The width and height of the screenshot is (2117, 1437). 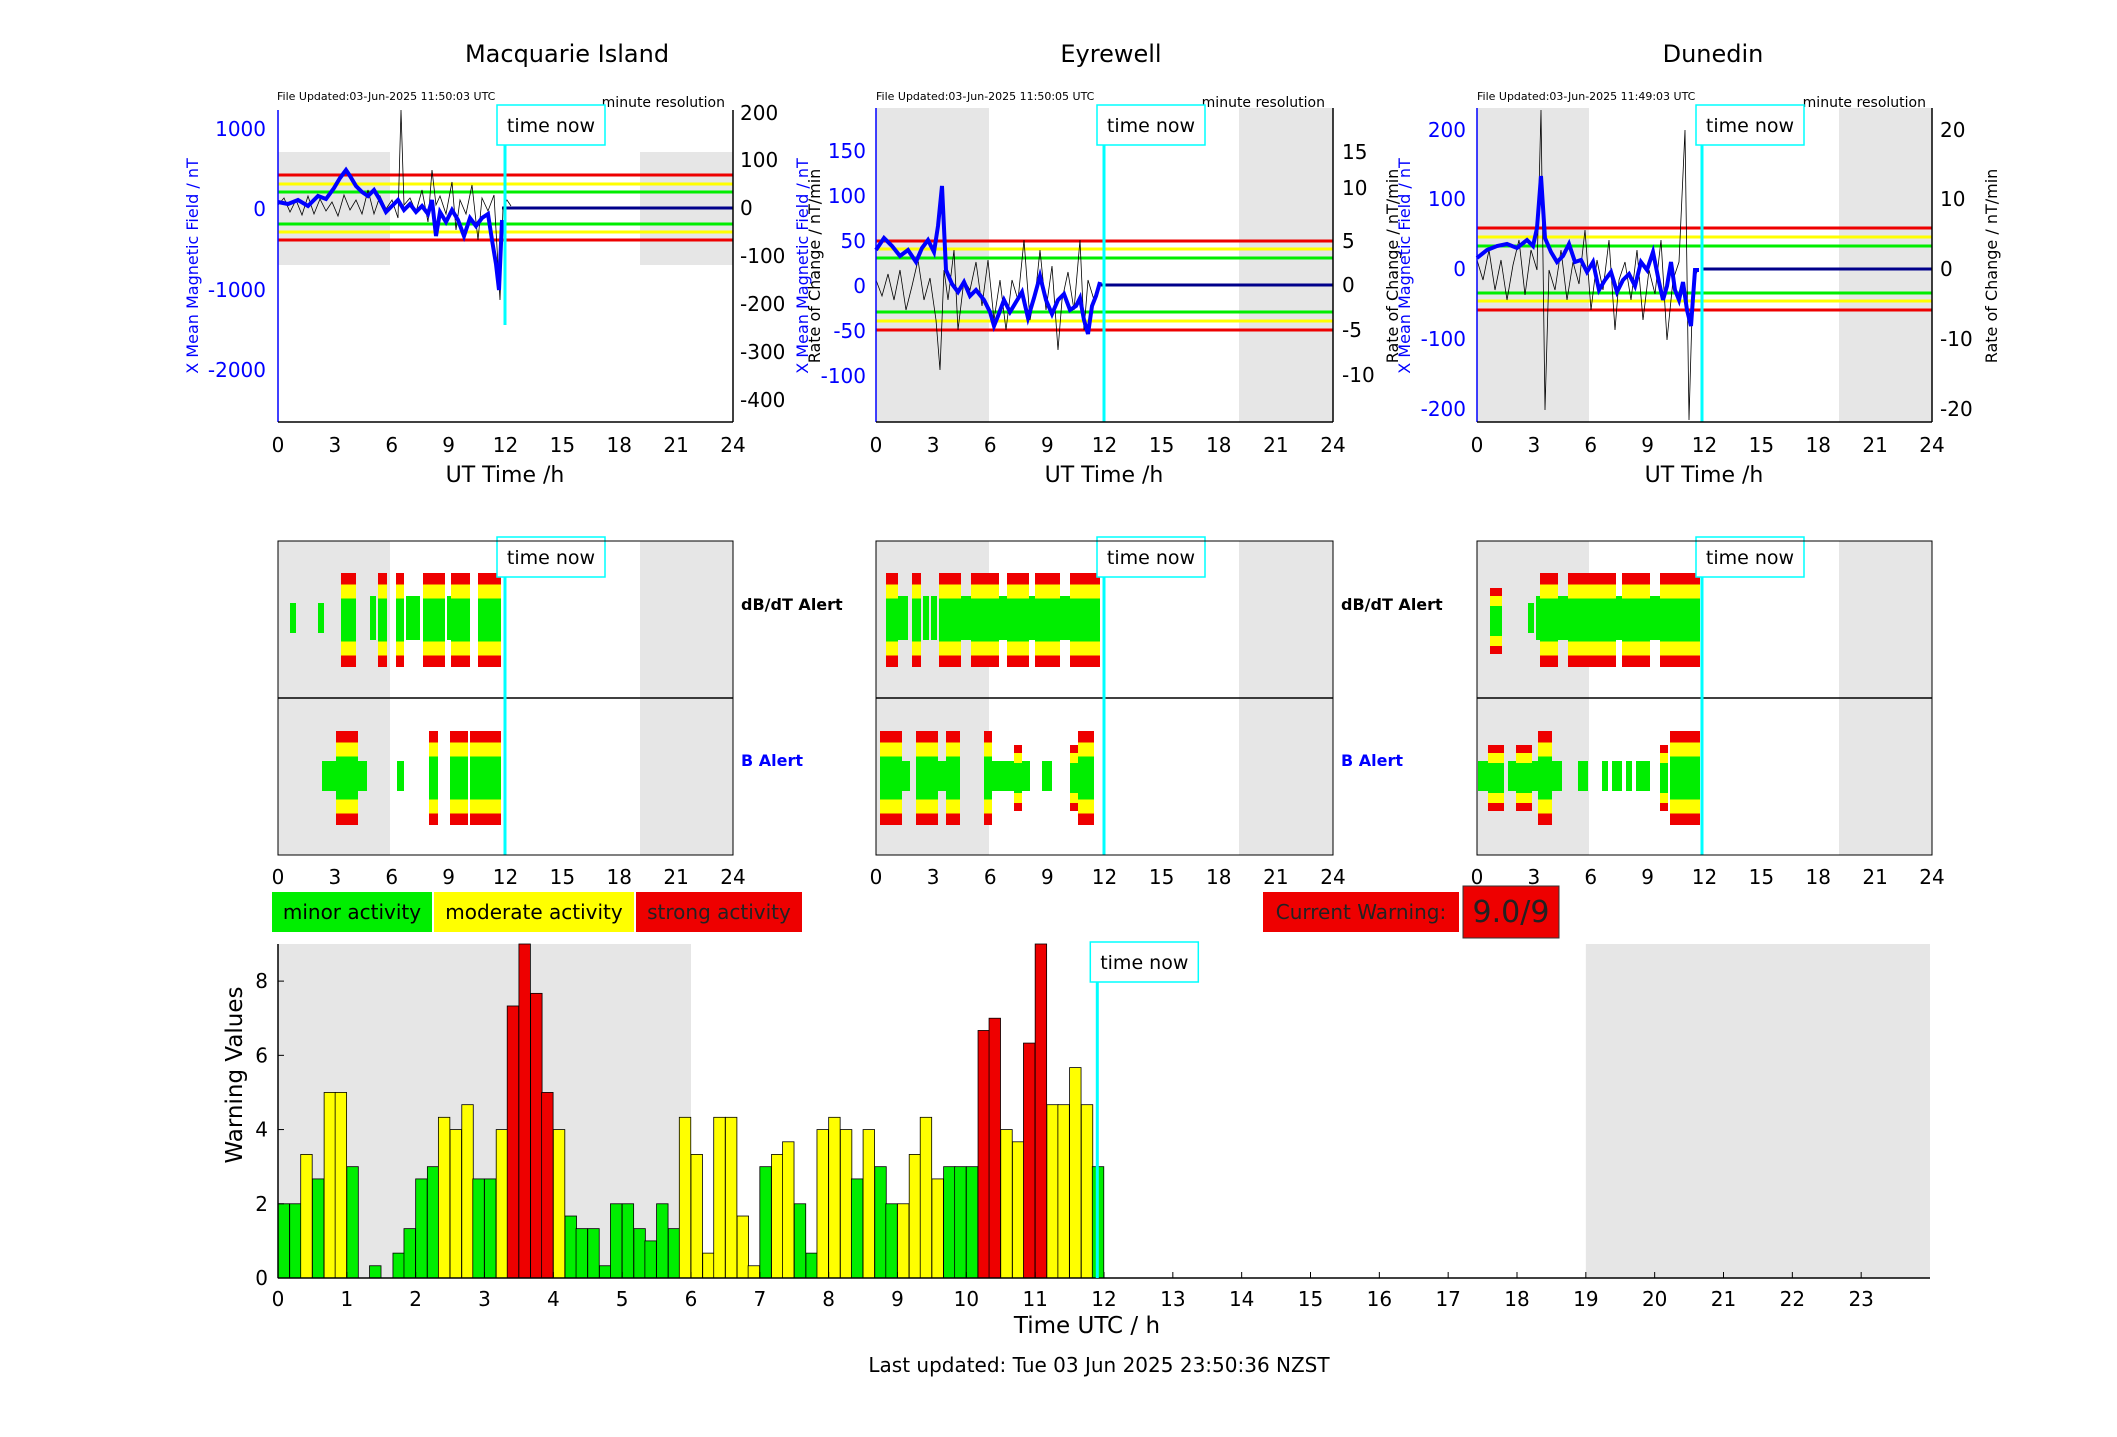 I want to click on left-tick: -2000, so click(x=237, y=370).